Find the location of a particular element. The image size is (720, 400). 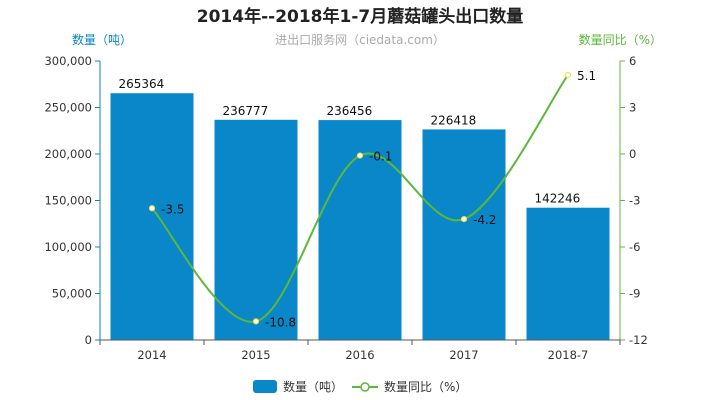

right-axis-tick-label: -3 is located at coordinates (634, 201).